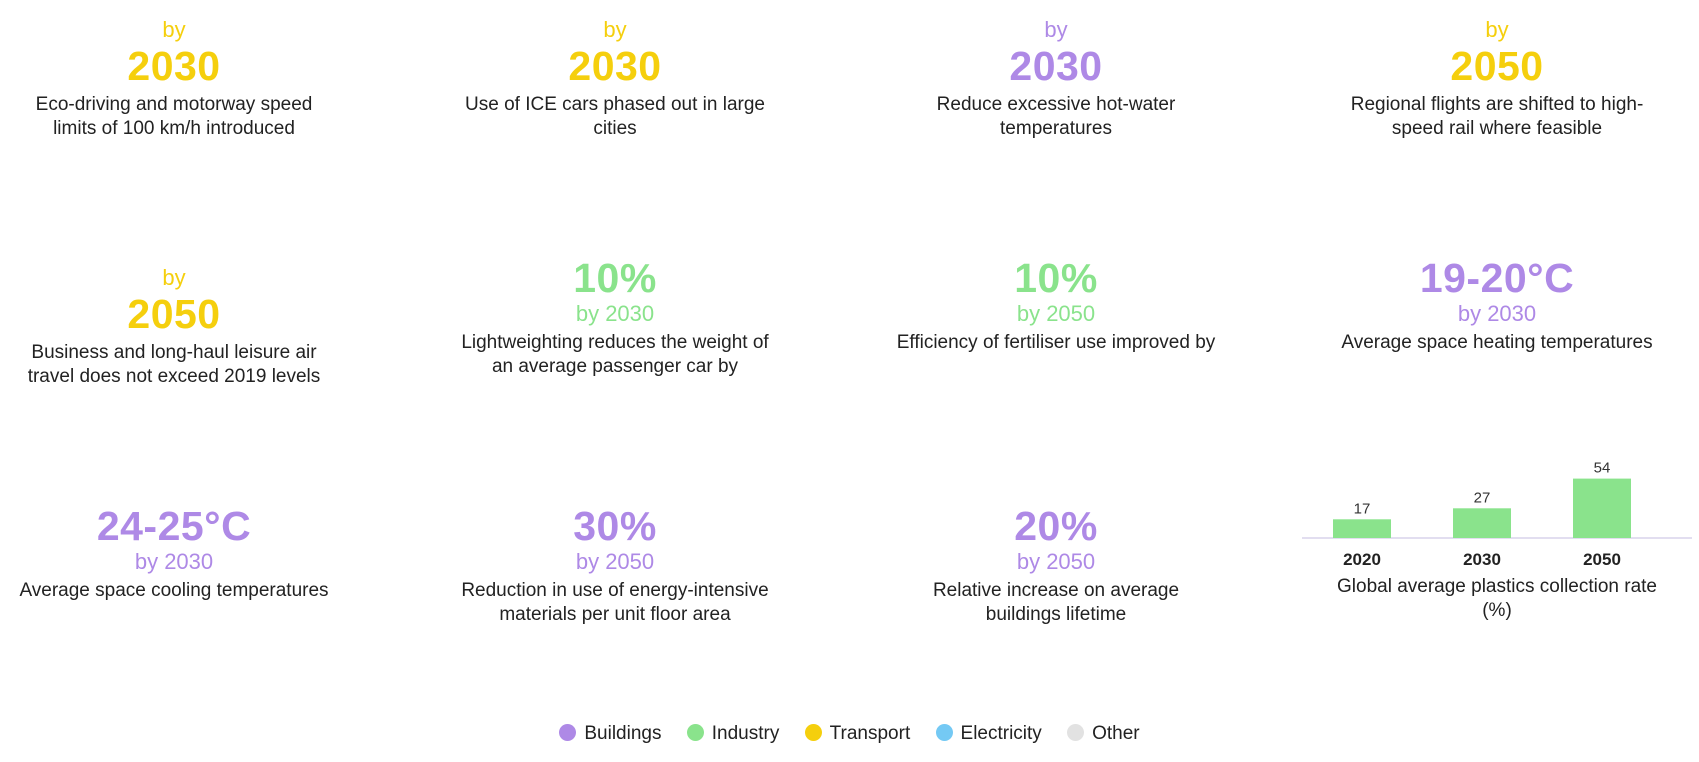  I want to click on legend-item-other: Other, so click(1103, 734).